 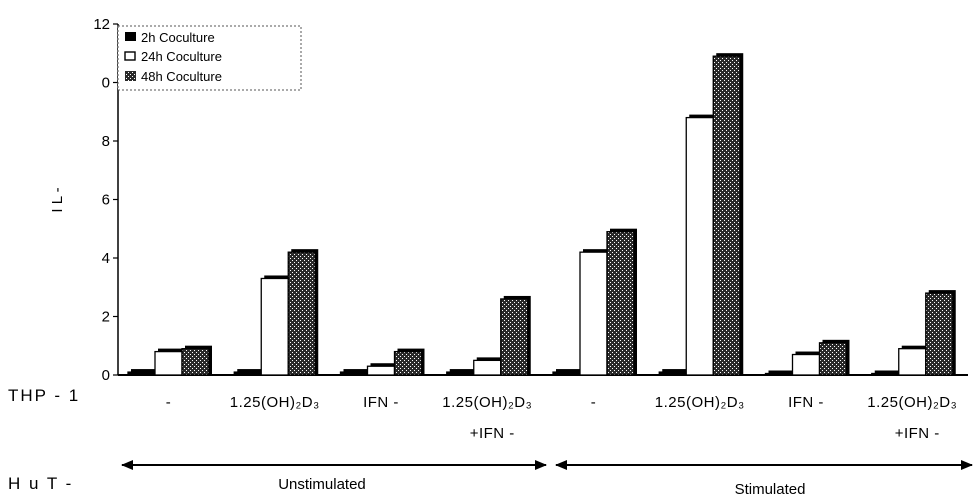 What do you see at coordinates (770, 489) in the screenshot?
I see `group-label-stimulated: Stimulated` at bounding box center [770, 489].